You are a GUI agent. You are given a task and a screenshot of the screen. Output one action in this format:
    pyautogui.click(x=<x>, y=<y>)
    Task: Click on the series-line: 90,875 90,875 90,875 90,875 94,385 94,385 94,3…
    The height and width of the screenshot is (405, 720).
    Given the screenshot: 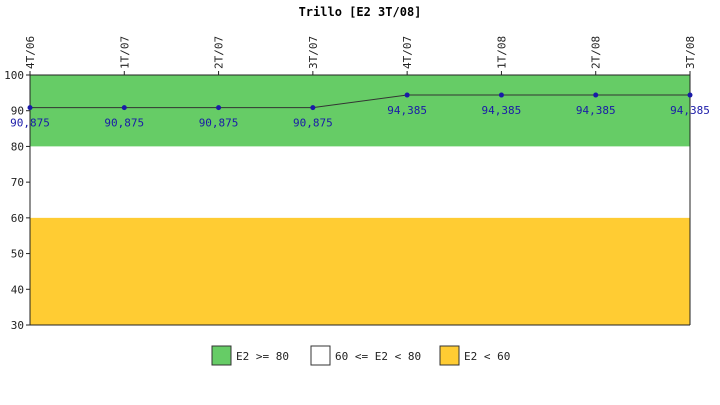 What is the action you would take?
    pyautogui.click(x=360, y=111)
    